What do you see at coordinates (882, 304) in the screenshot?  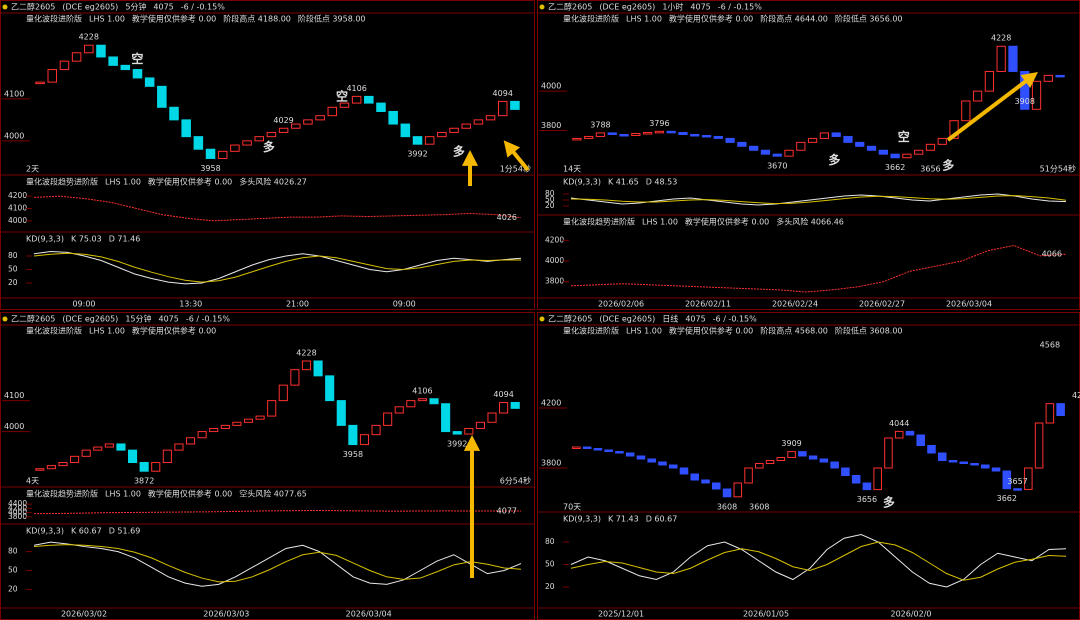 I see `time-label: 2026/02/27` at bounding box center [882, 304].